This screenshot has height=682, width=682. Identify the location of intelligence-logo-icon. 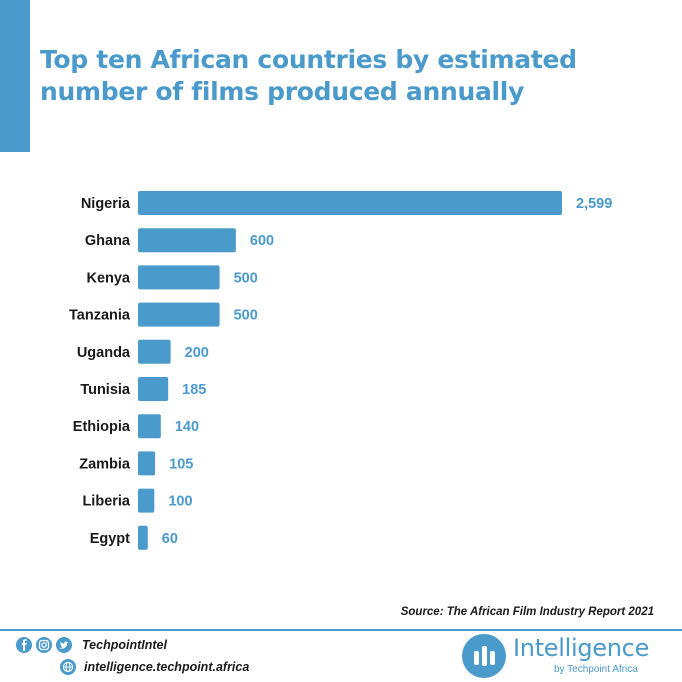
(484, 656).